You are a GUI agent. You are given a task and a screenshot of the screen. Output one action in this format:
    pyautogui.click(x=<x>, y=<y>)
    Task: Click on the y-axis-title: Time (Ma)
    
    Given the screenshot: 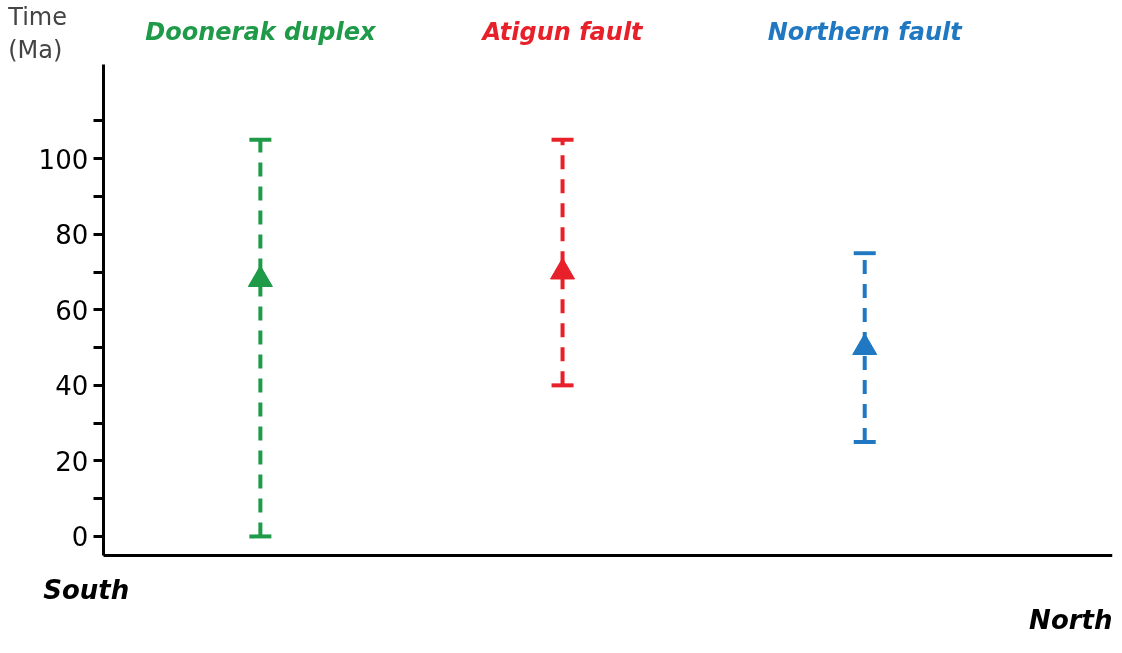 What is the action you would take?
    pyautogui.click(x=37, y=33)
    